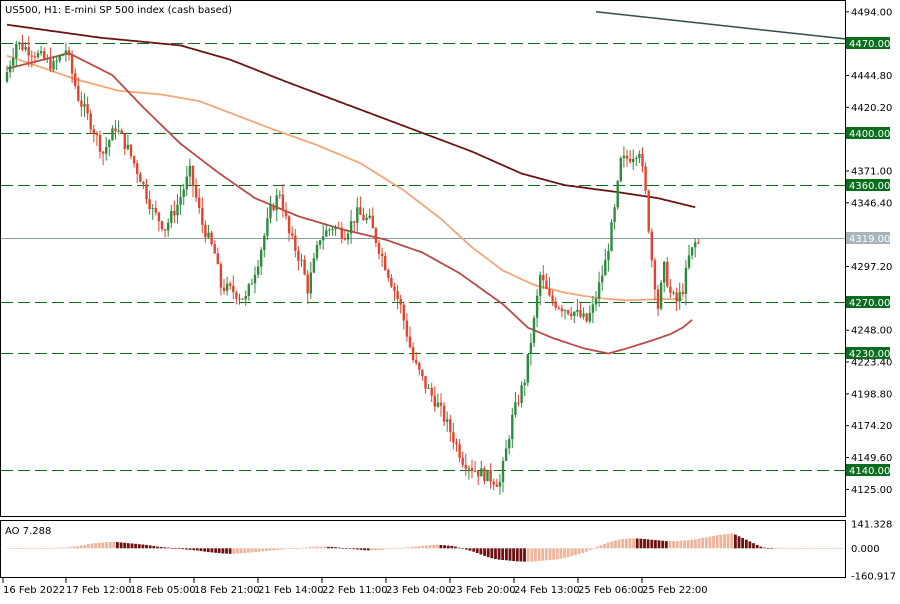  What do you see at coordinates (868, 238) in the screenshot?
I see `current-price-tag` at bounding box center [868, 238].